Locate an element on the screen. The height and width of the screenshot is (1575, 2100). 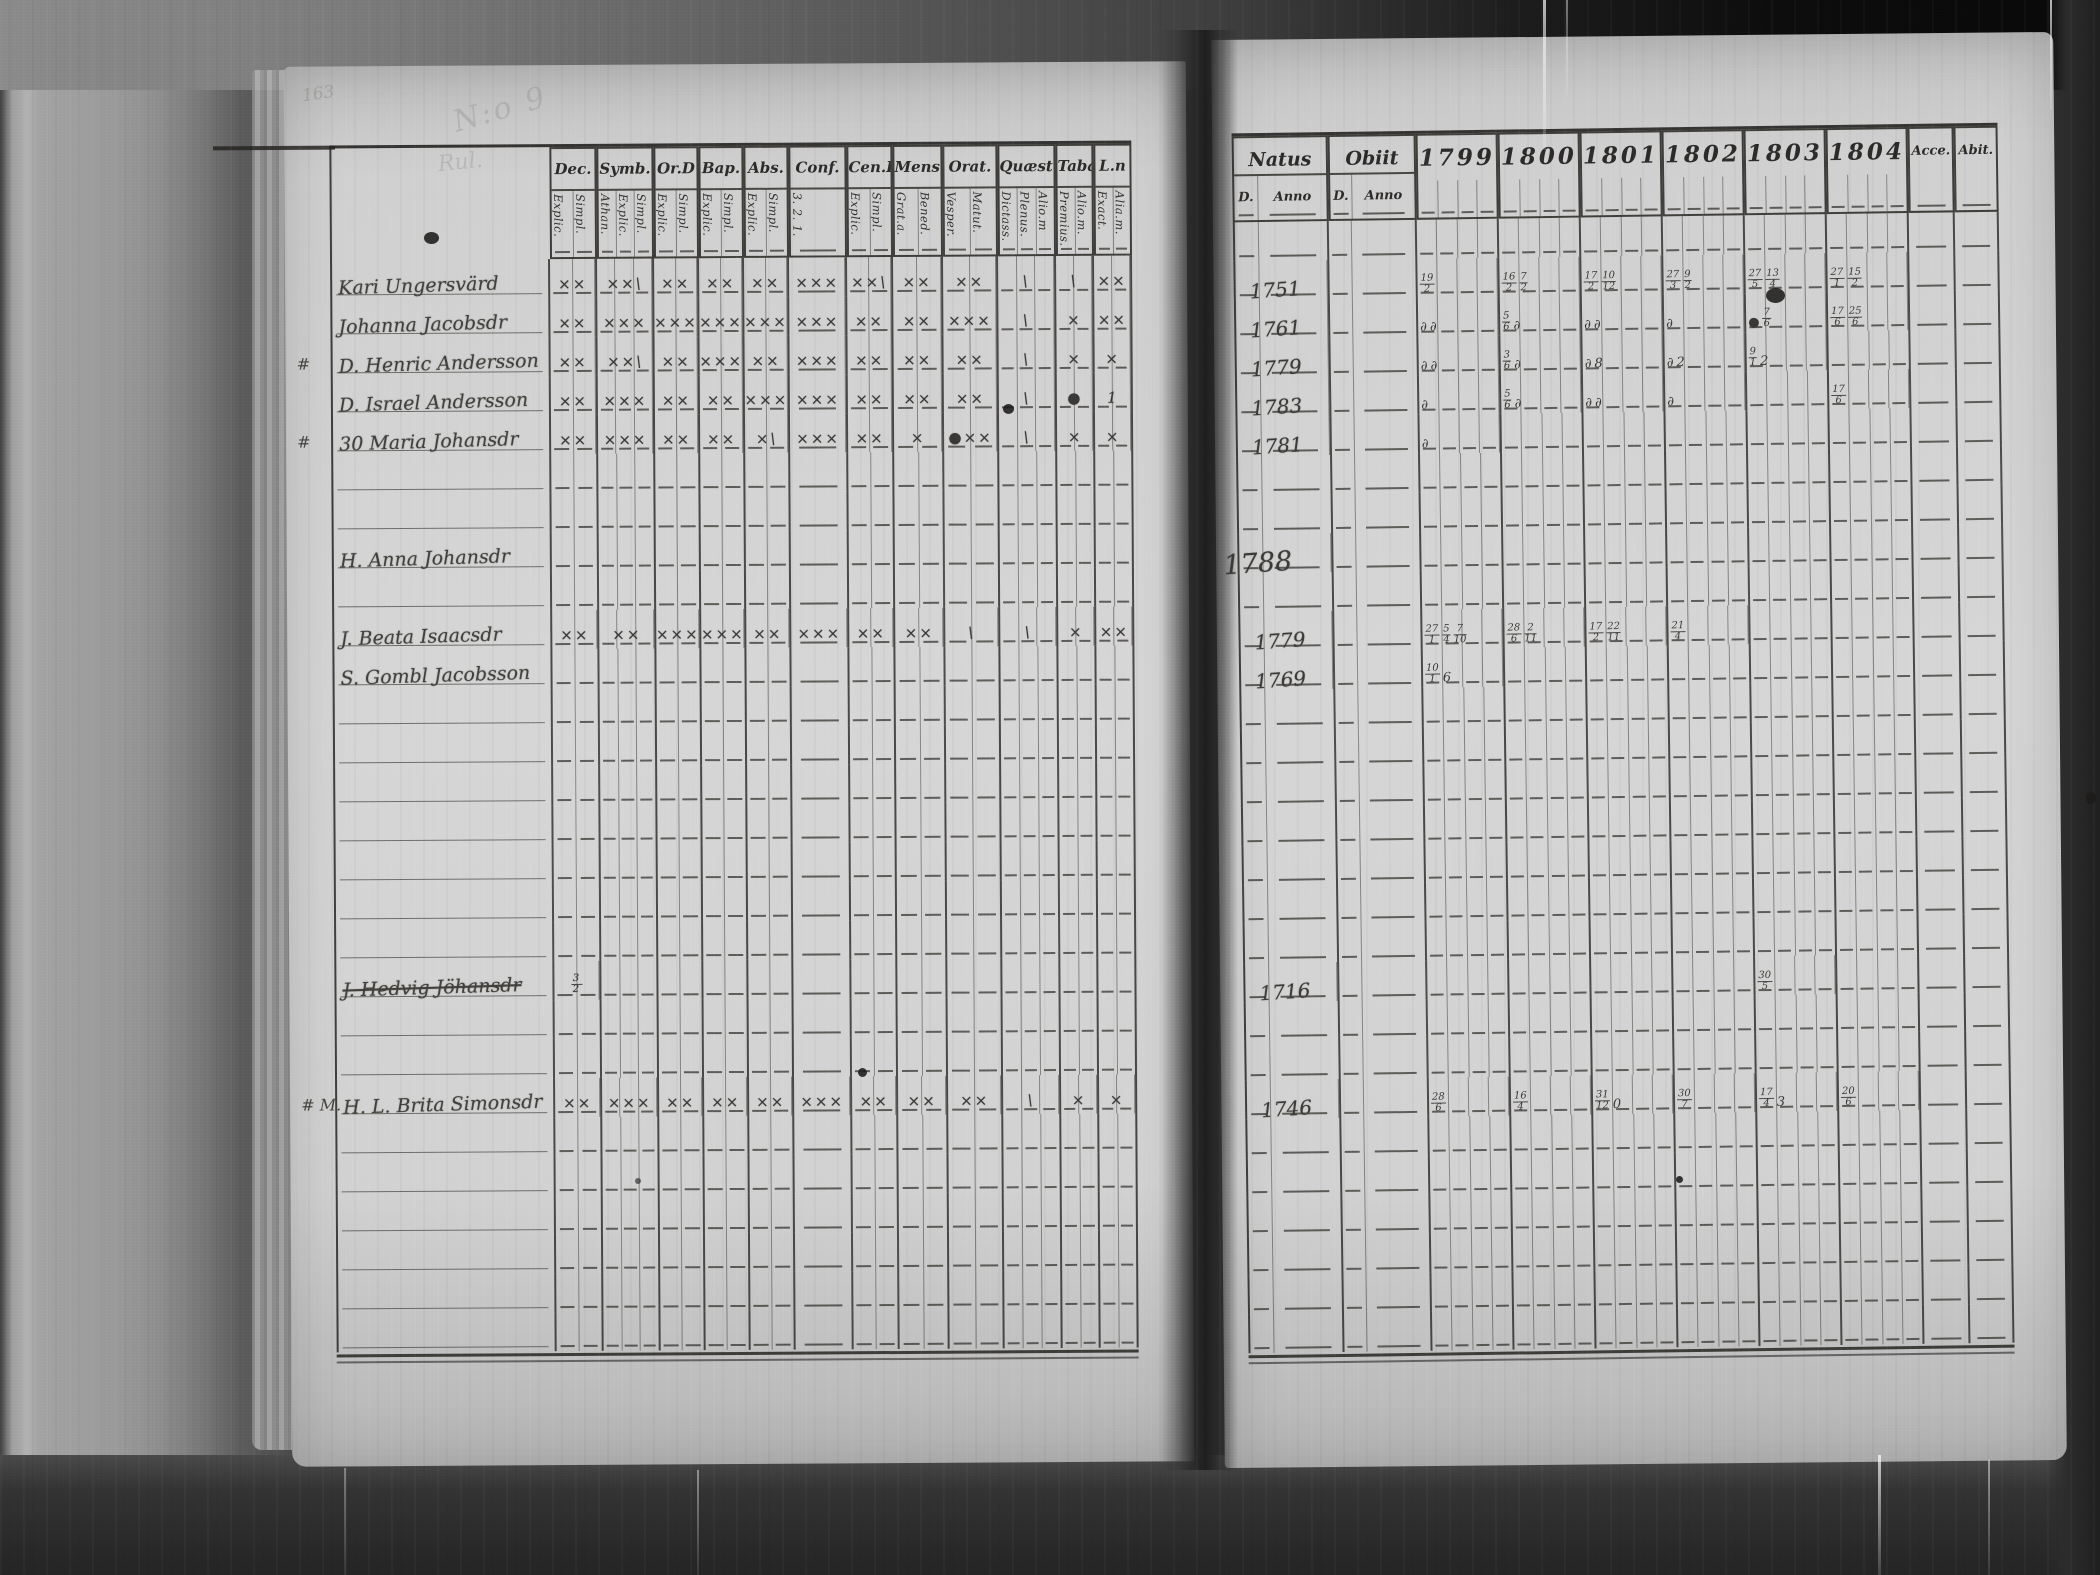
date-cell: 1779 is located at coordinates (1282, 359).